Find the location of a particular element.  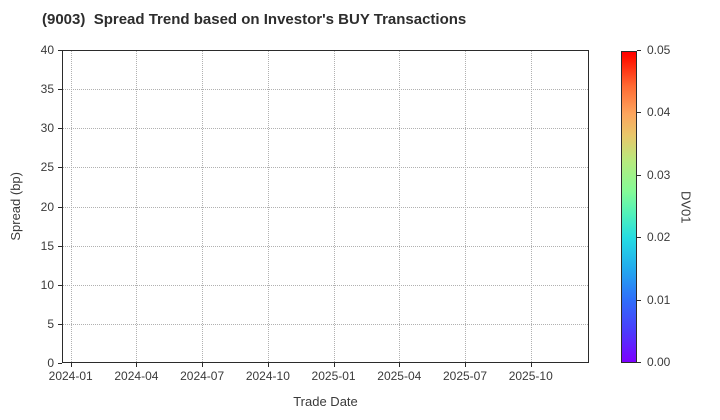

colorbar-tick-label: 0.02 is located at coordinates (659, 237).